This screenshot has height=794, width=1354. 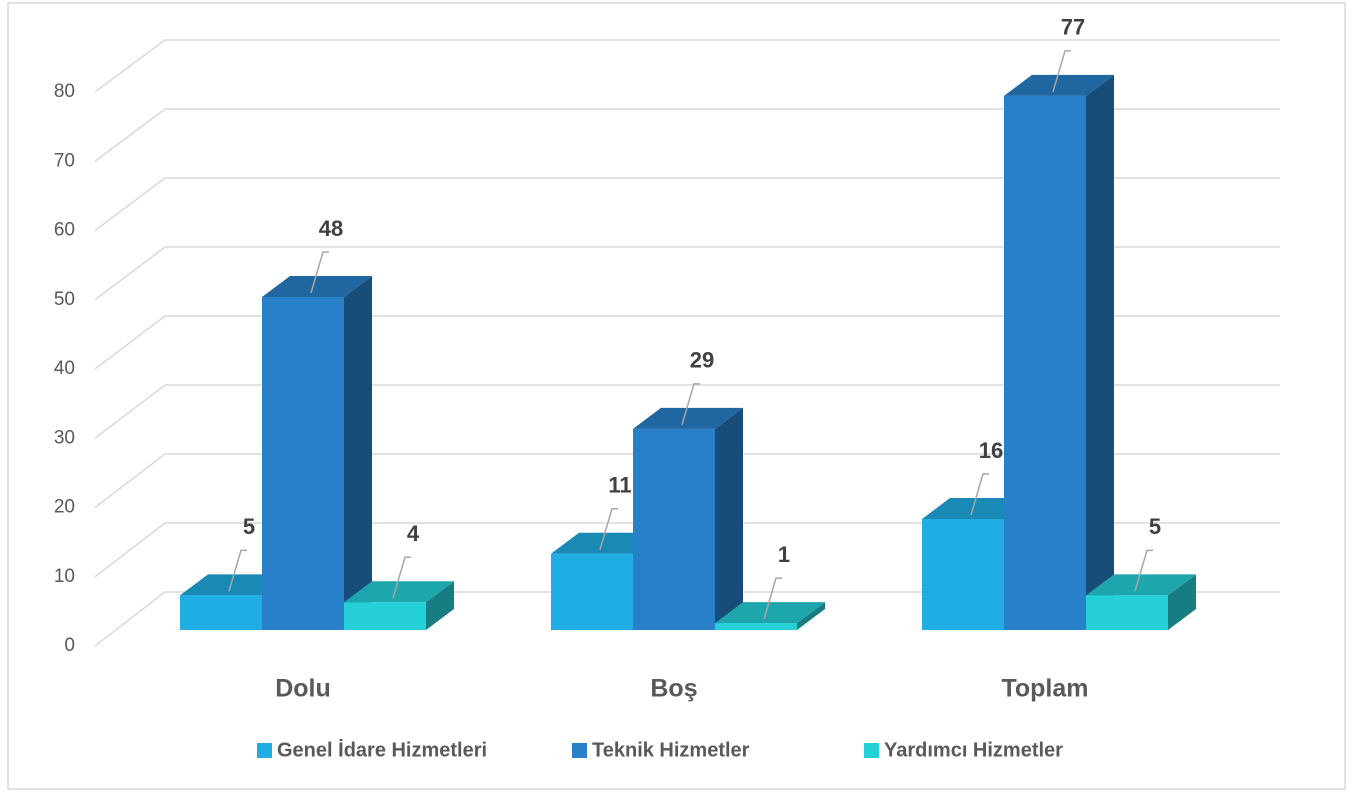 I want to click on value-label: 16, so click(x=991, y=450).